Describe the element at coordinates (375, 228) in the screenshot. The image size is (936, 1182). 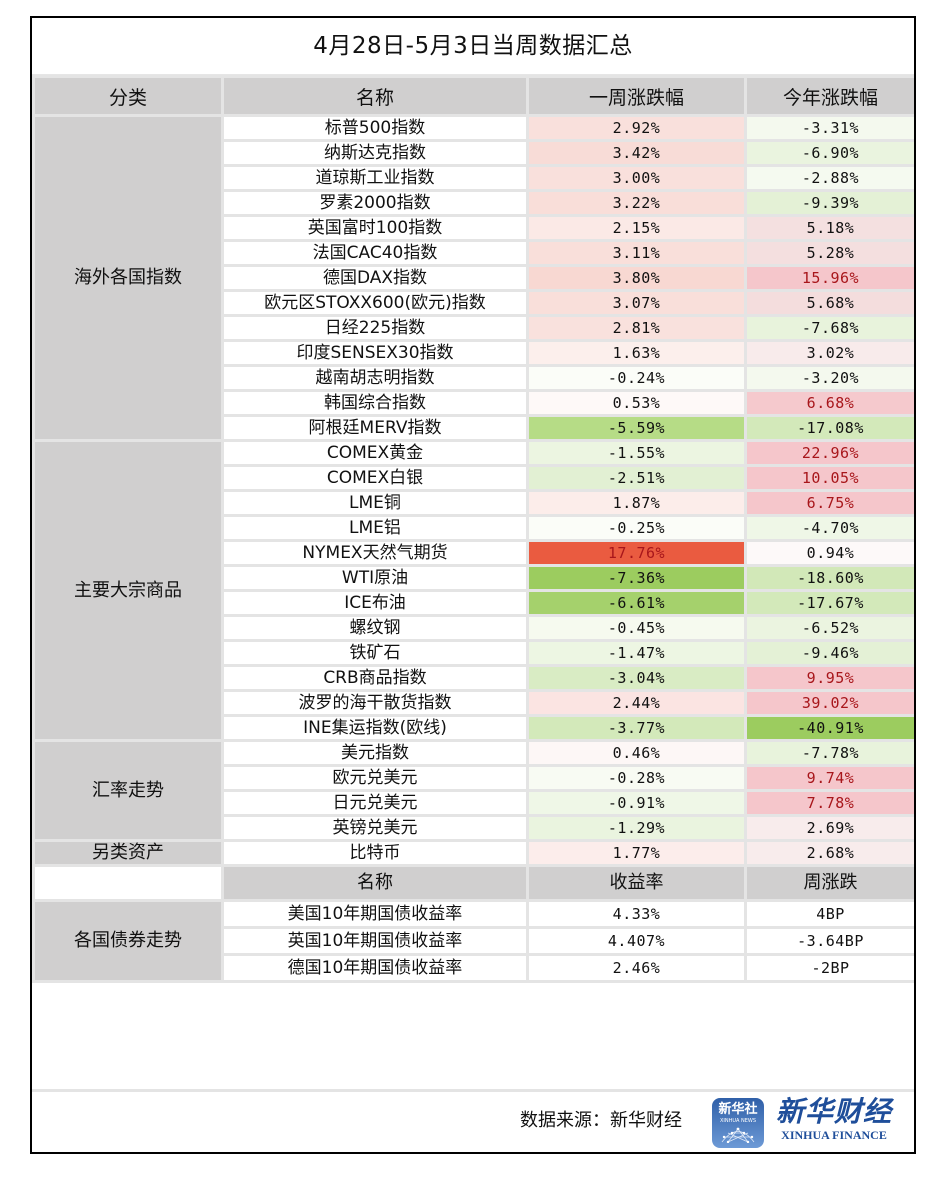
I see `name-cell: 英国富时100指数` at that location.